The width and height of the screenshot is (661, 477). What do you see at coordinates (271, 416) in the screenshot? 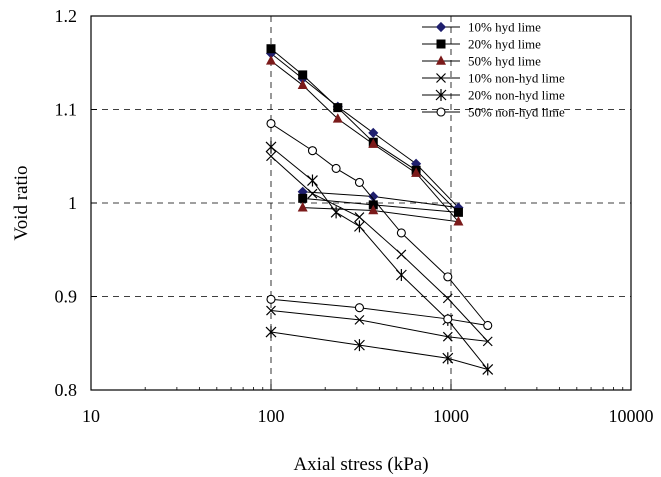
I see `x-tick-label: 100` at bounding box center [271, 416].